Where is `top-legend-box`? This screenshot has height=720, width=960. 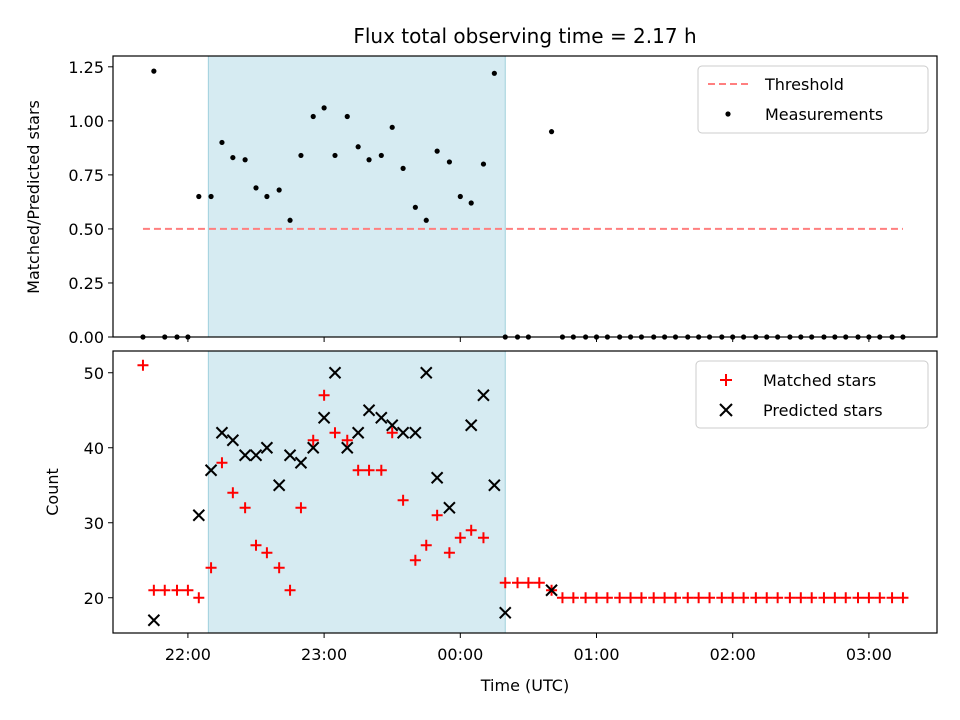
top-legend-box is located at coordinates (813, 99).